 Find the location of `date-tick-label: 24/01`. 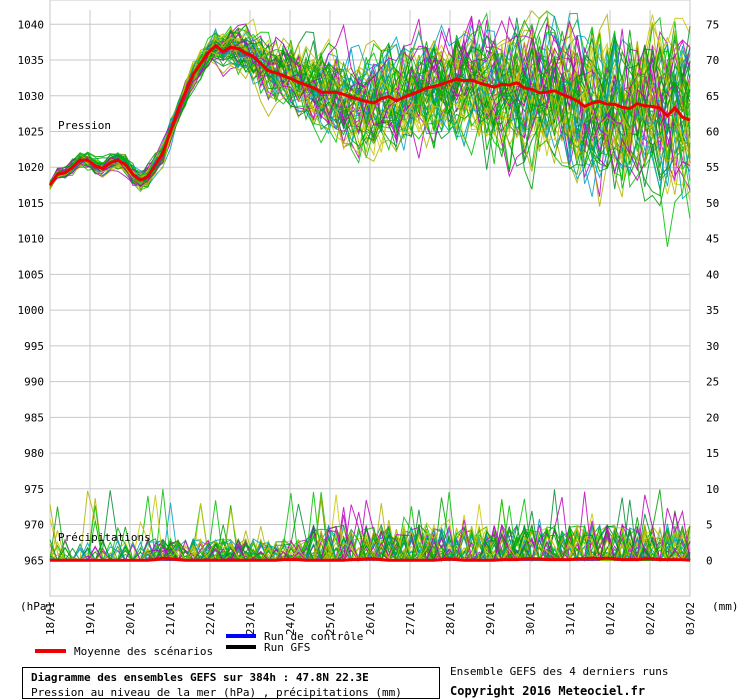

date-tick-label: 24/01 is located at coordinates (290, 618).